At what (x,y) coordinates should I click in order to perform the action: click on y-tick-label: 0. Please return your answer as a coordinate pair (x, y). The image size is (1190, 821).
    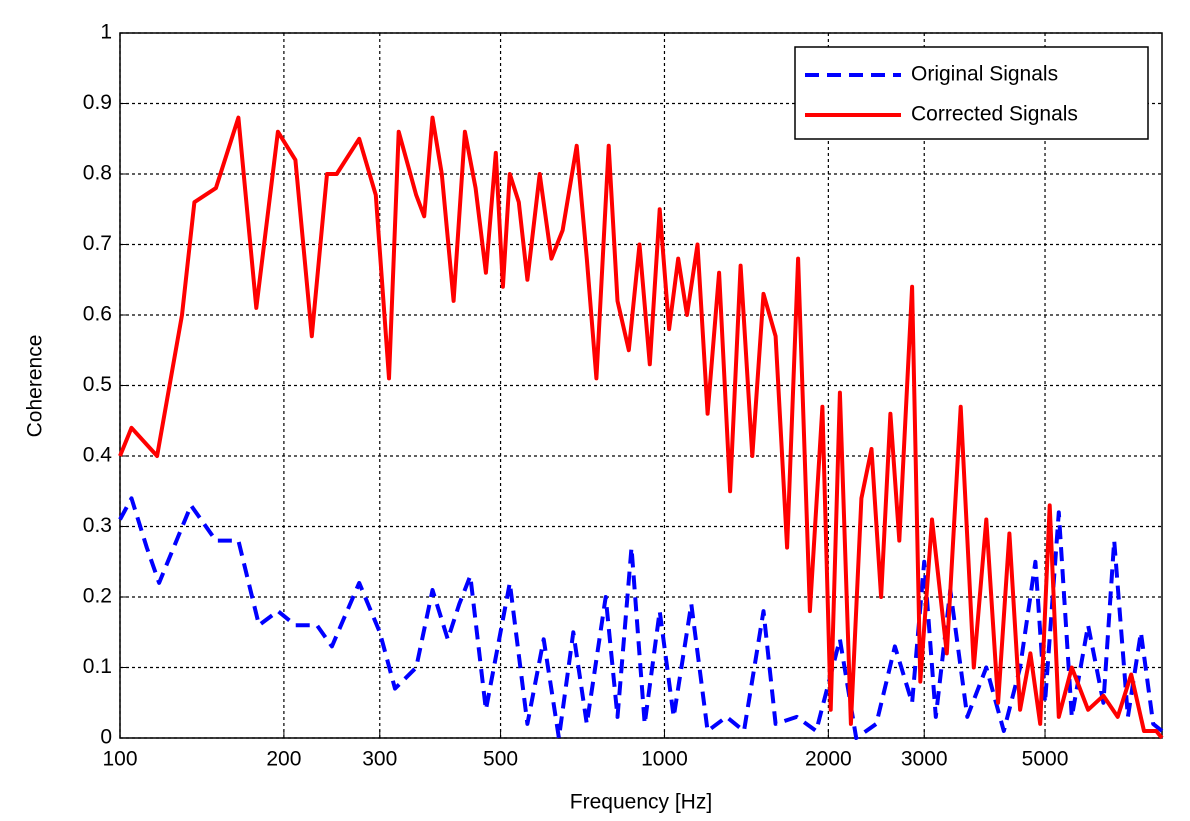
    Looking at the image, I should click on (106, 737).